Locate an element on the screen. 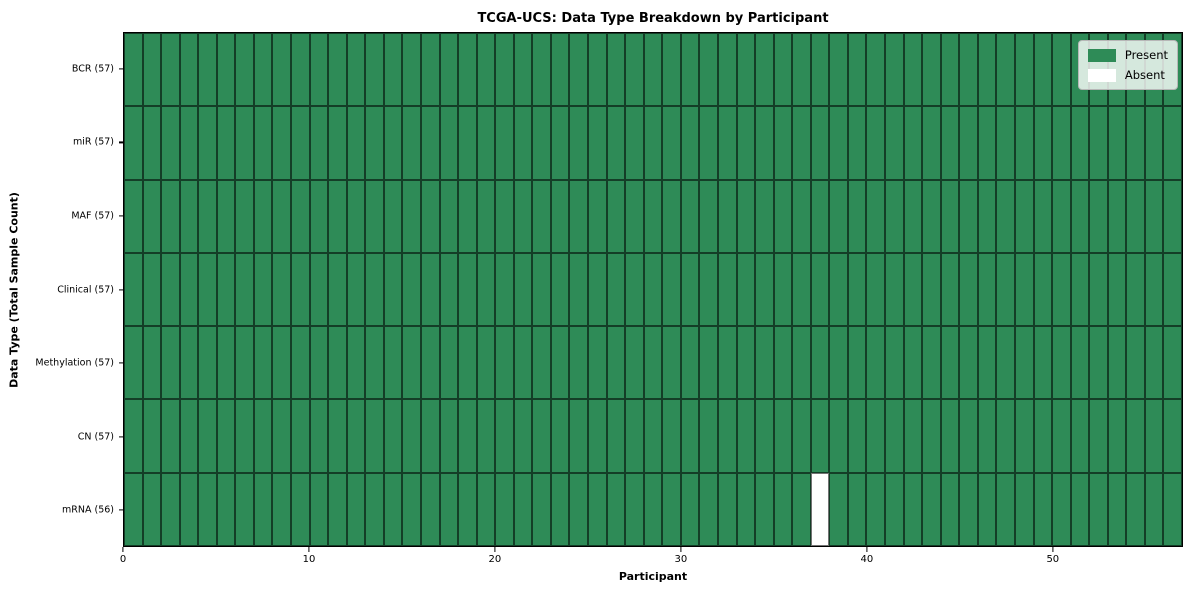 The height and width of the screenshot is (600, 1200). present-swatch is located at coordinates (1101, 55).